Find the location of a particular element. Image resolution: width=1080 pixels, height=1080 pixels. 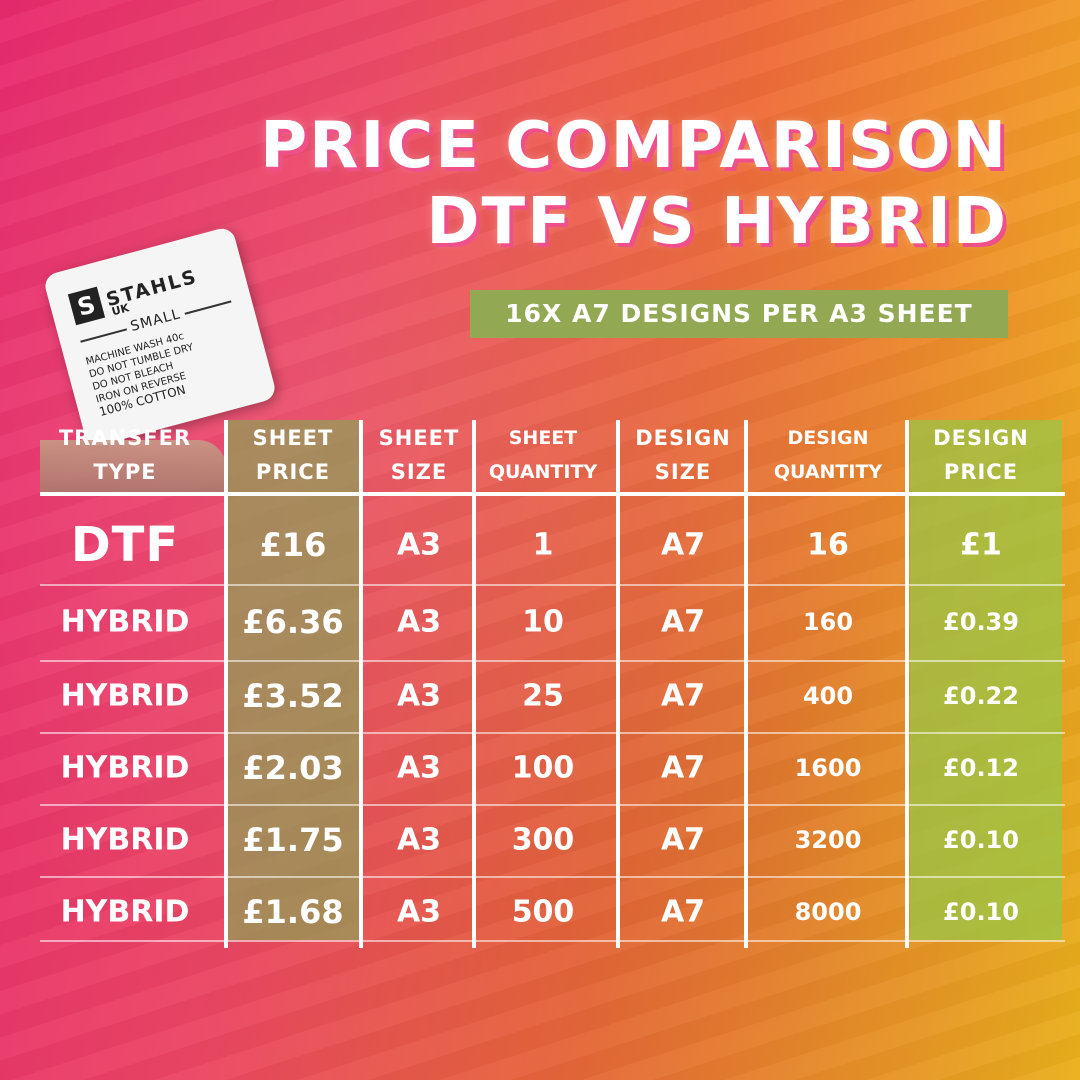

label-region: UK is located at coordinates (120, 310).